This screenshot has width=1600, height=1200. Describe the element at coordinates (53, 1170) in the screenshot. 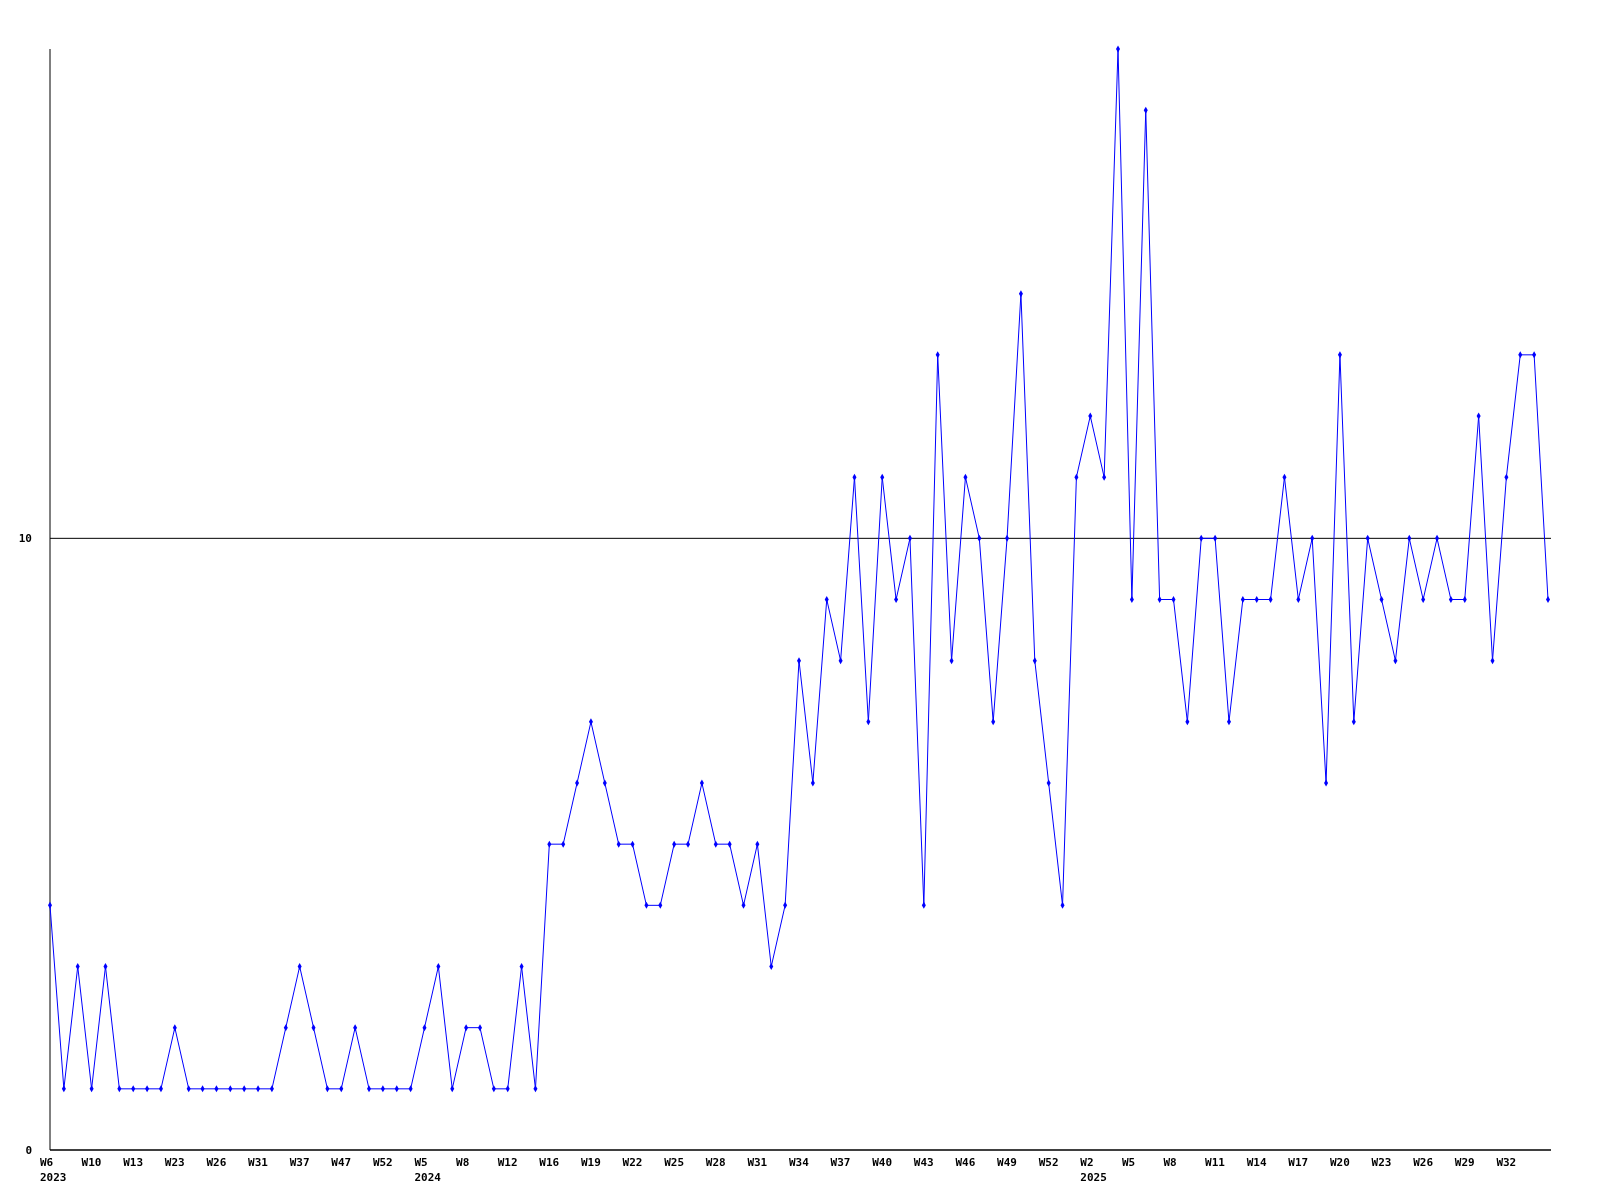

I see `x-tick-label: W6 2023` at that location.